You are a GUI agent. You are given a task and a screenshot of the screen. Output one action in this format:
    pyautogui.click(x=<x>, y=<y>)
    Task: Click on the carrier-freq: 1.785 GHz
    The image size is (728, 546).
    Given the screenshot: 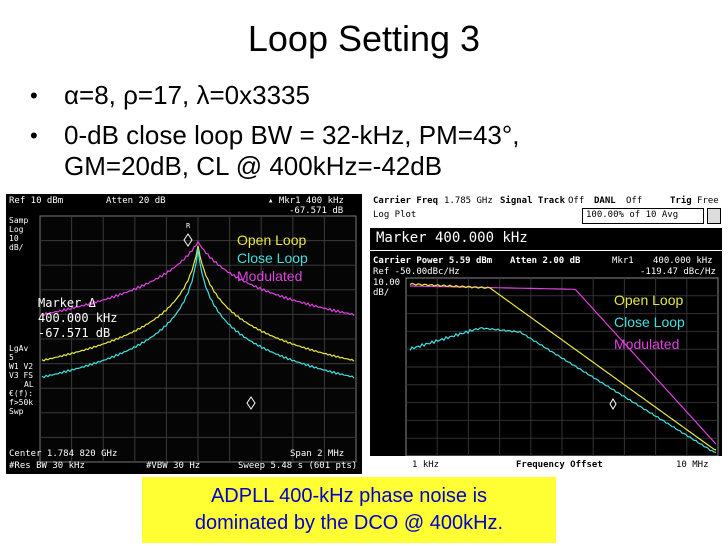 What is the action you would take?
    pyautogui.click(x=468, y=201)
    